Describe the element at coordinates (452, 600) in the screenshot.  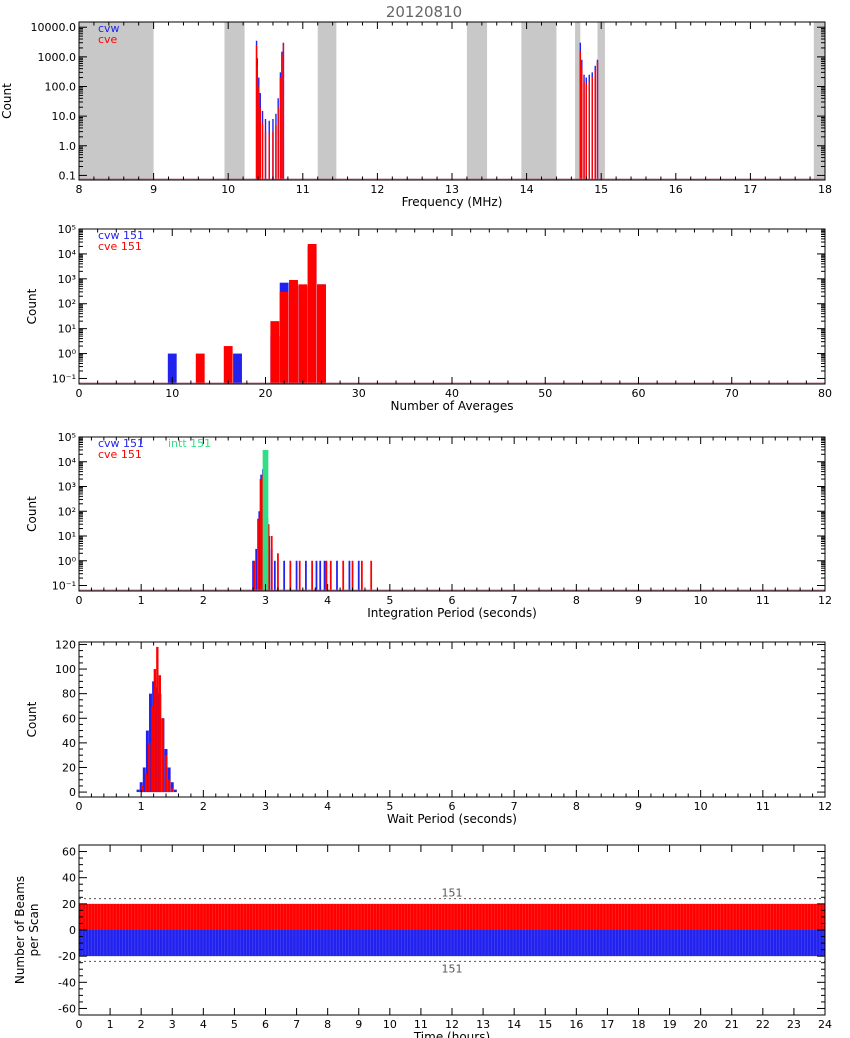
I see `x-tick-label: 6` at that location.